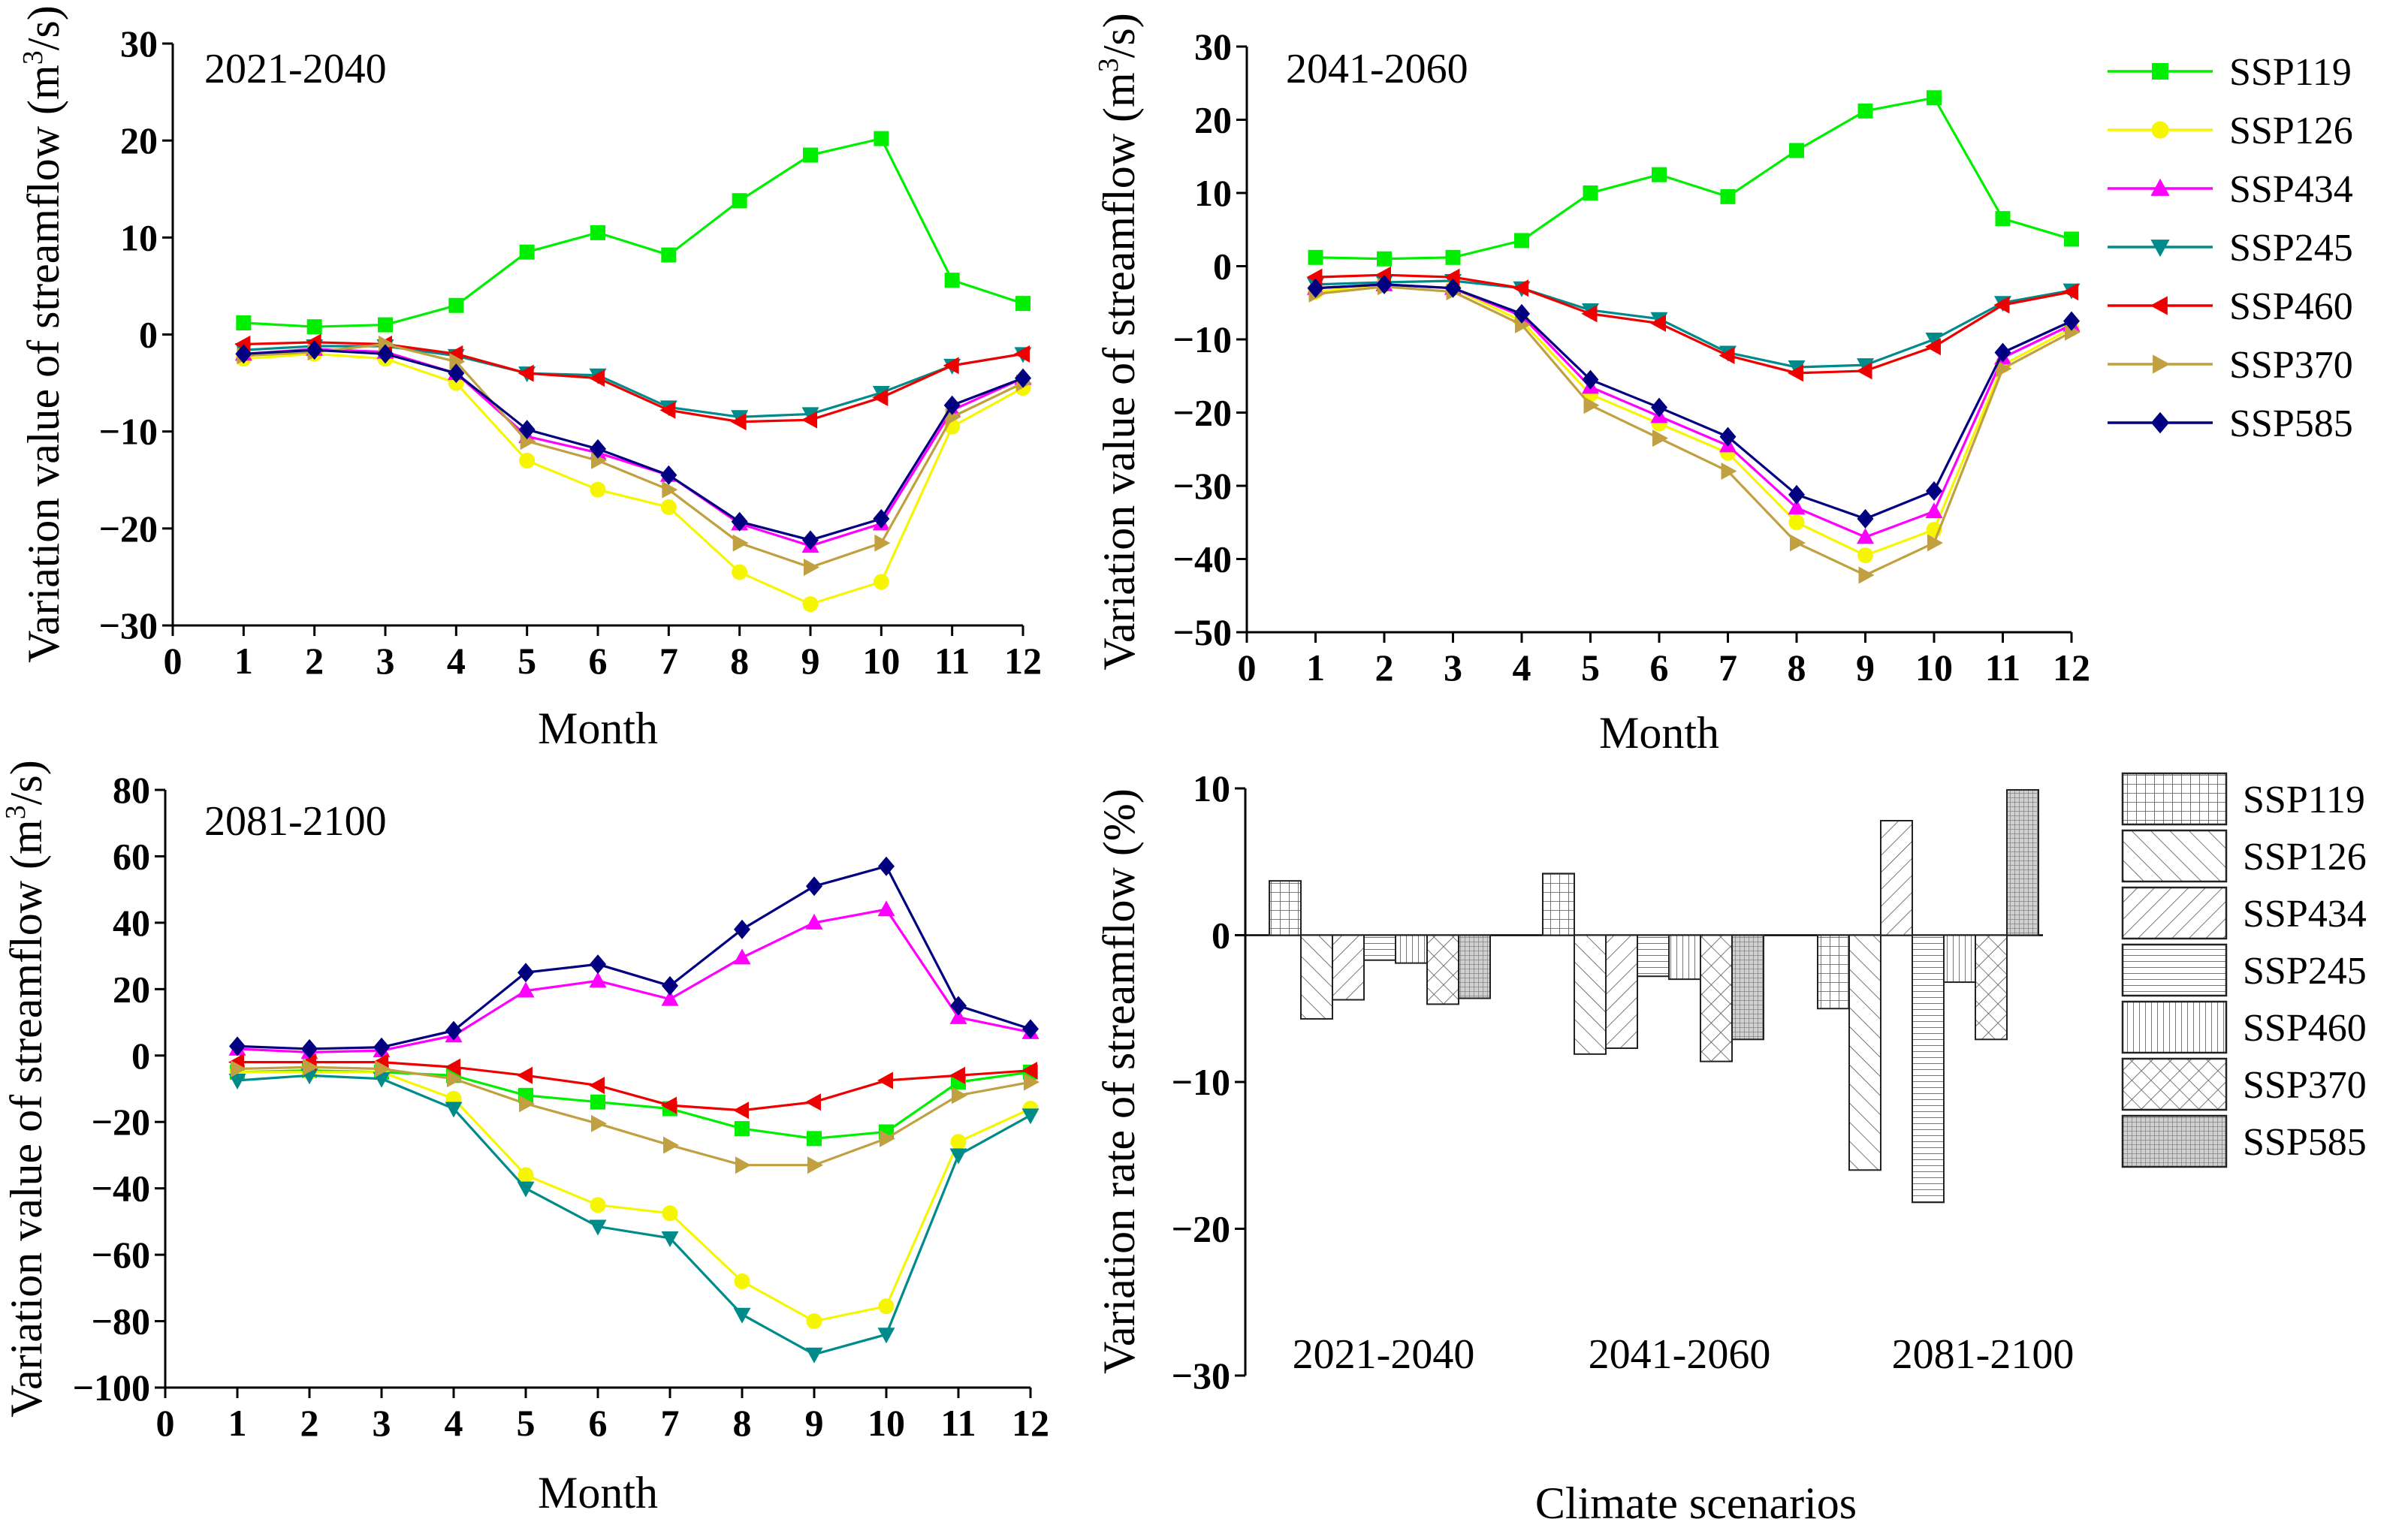  What do you see at coordinates (314, 661) in the screenshot?
I see `x-tick-label: 2` at bounding box center [314, 661].